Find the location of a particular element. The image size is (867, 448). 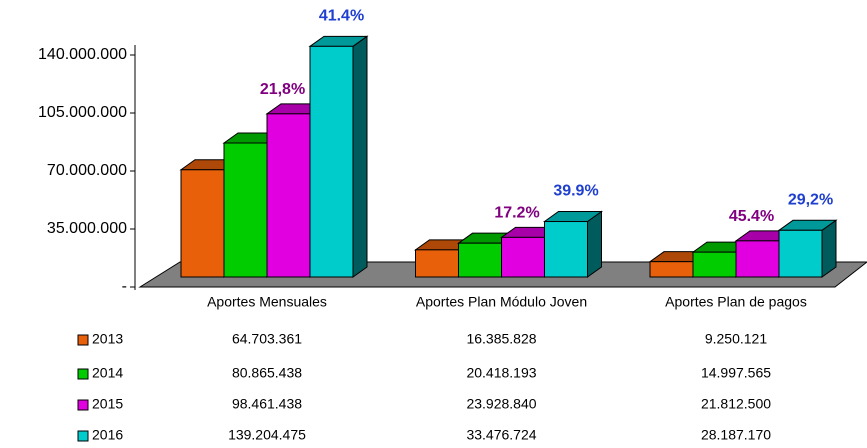

table-value: 139.204.475 is located at coordinates (267, 435).